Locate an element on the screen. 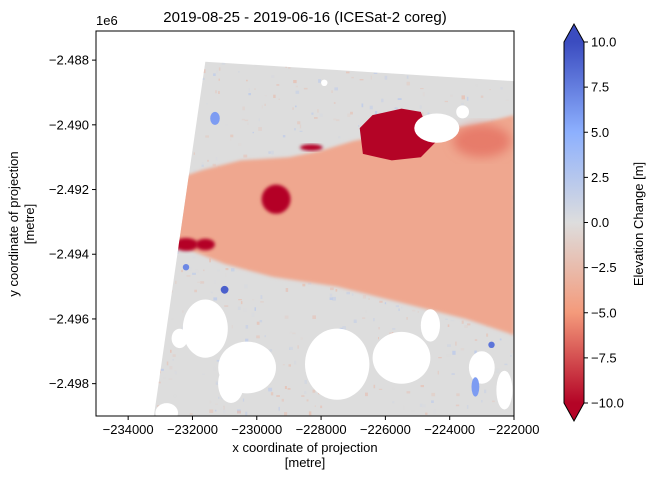 The width and height of the screenshot is (654, 480). colorbar-label: Elevation Change [m] is located at coordinates (638, 224).